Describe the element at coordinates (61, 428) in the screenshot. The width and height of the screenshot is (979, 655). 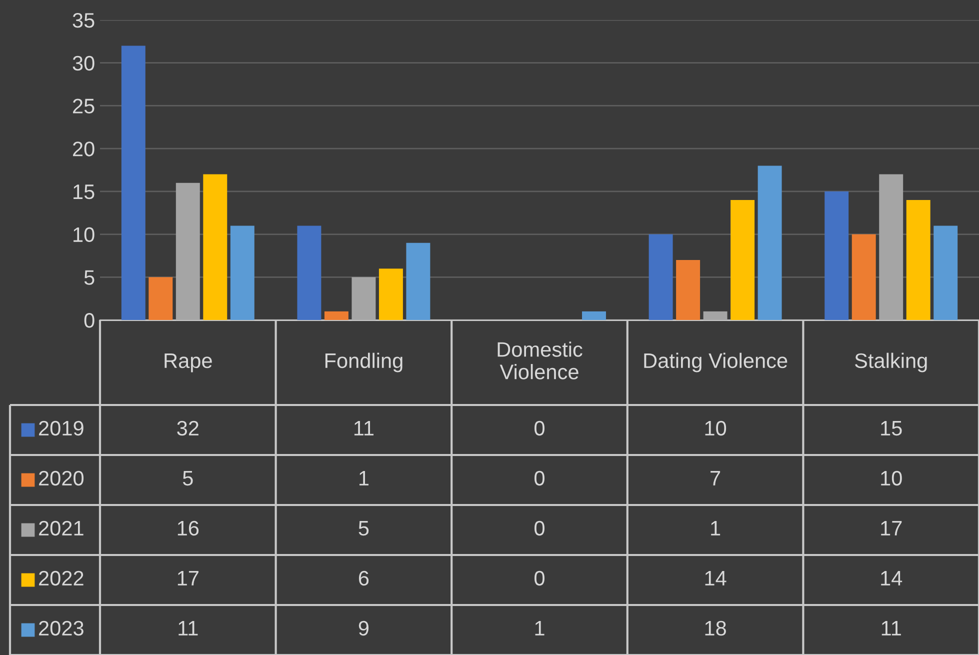
I see `legend-label: 2019` at that location.